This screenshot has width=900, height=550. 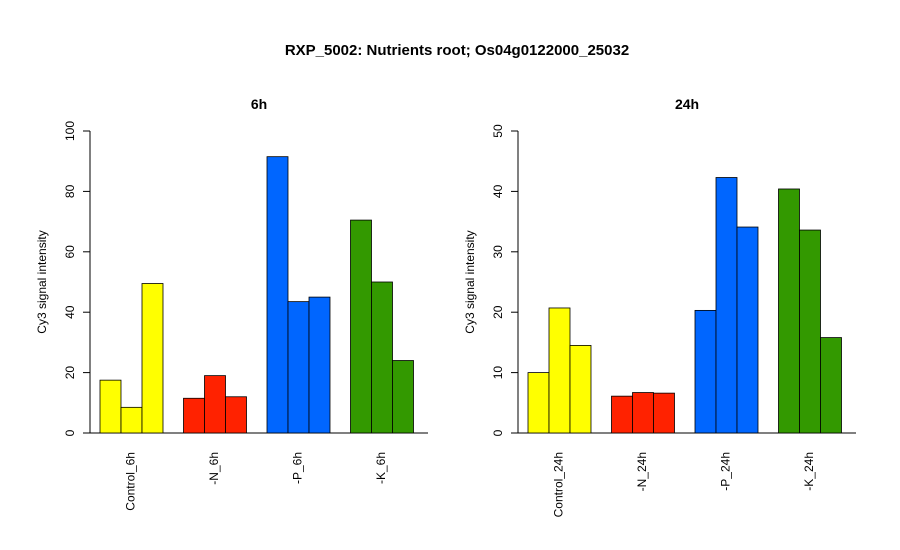 What do you see at coordinates (70, 252) in the screenshot?
I see `y-tick-label: 60` at bounding box center [70, 252].